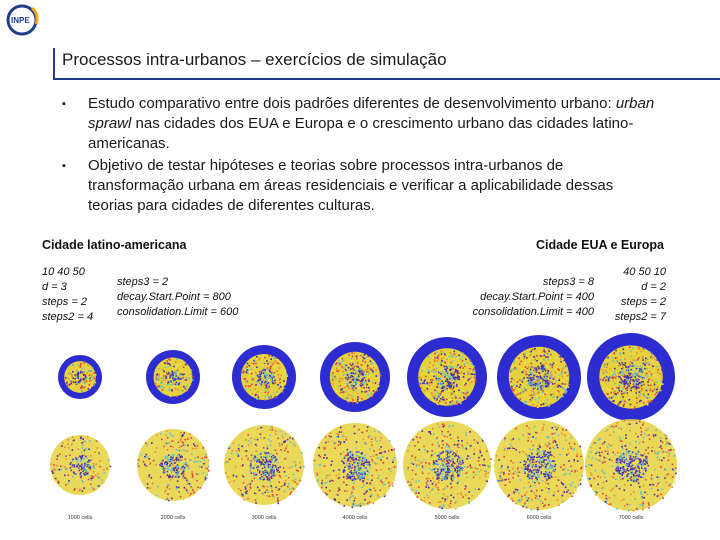  What do you see at coordinates (143, 282) in the screenshot?
I see `param-line: steps3 = 2` at bounding box center [143, 282].